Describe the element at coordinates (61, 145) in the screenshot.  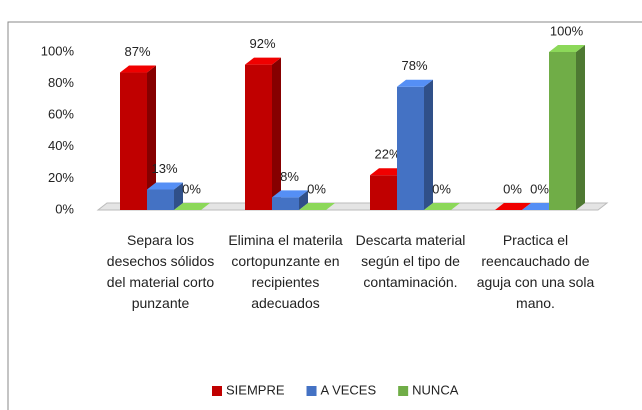
I see `y-tick-label: 40%` at that location.